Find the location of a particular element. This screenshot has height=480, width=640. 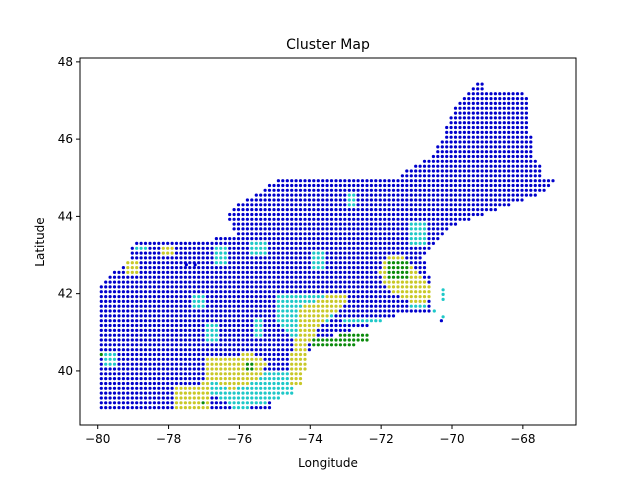

cluster-point-green is located at coordinates (354, 340).